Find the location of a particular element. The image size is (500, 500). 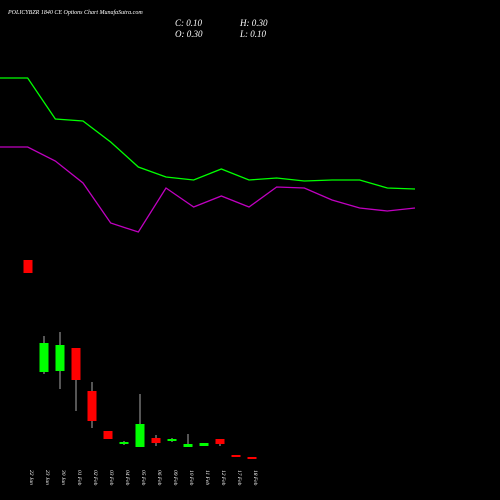

x-tick-label: 06 Feb is located at coordinates (159, 478).